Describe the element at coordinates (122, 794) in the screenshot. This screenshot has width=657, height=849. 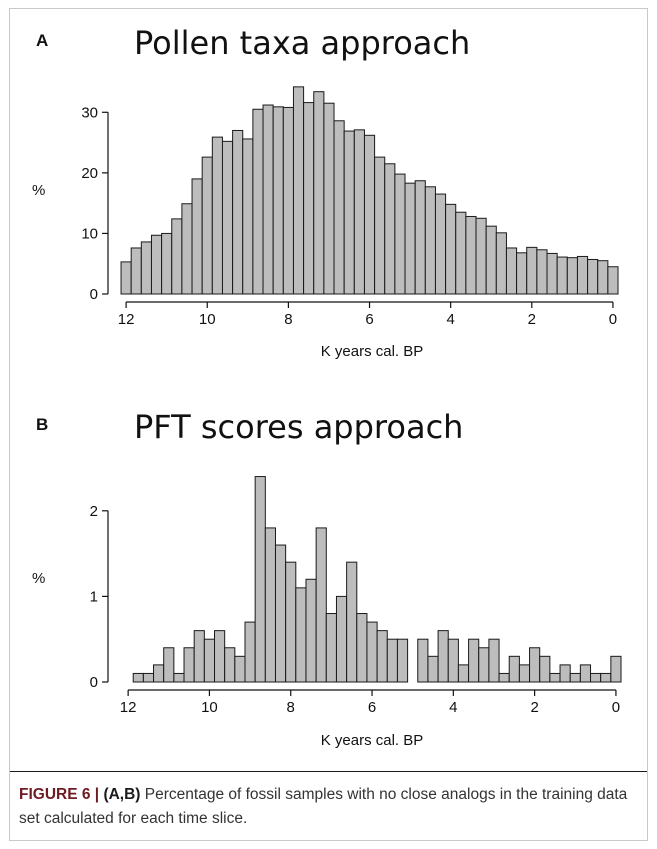
I see `caption-panels: (A,B)` at that location.